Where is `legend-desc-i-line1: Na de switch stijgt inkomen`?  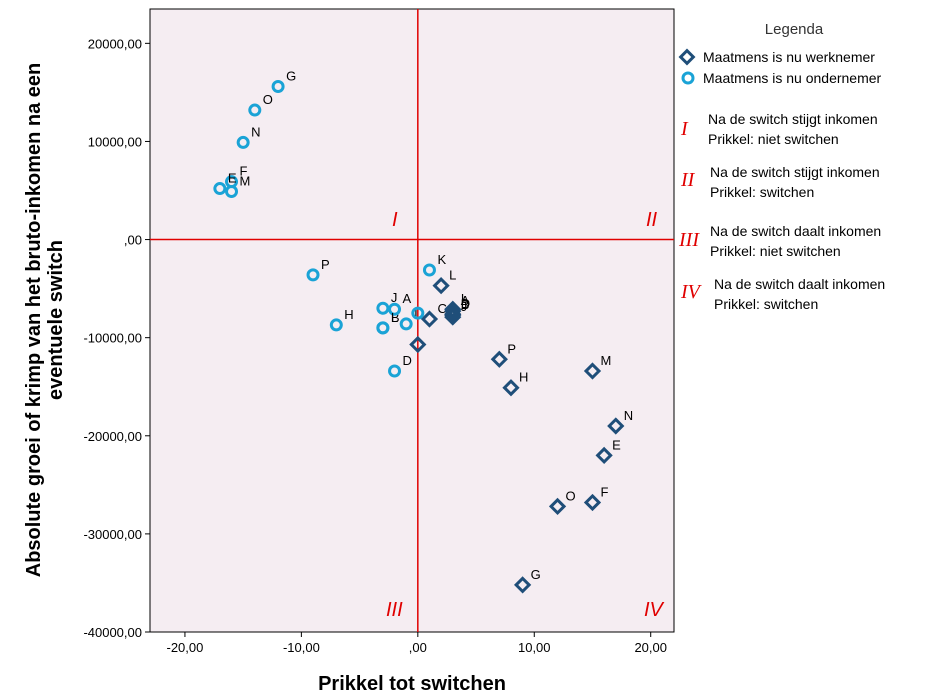
legend-desc-i-line1: Na de switch stijgt inkomen is located at coordinates (793, 119).